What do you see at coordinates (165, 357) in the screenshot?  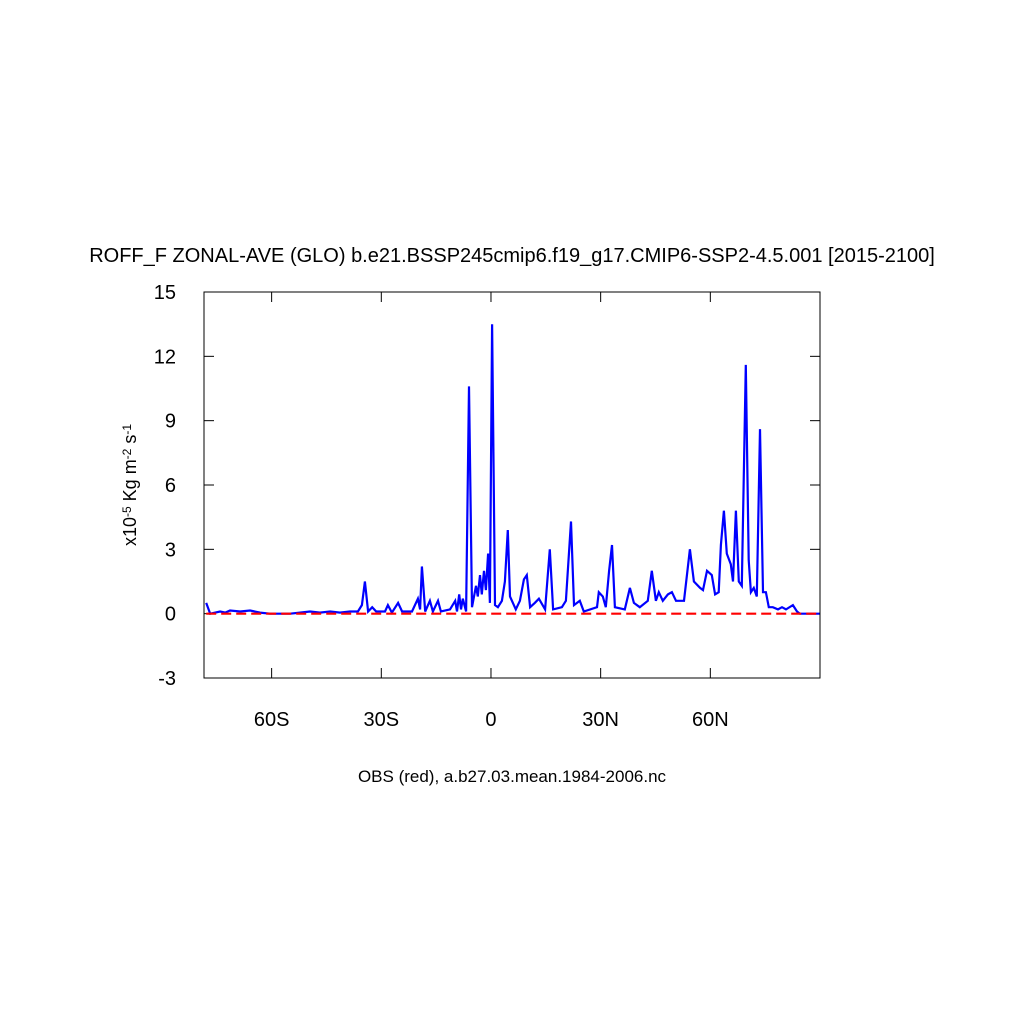 I see `y-tick-label: 12` at bounding box center [165, 357].